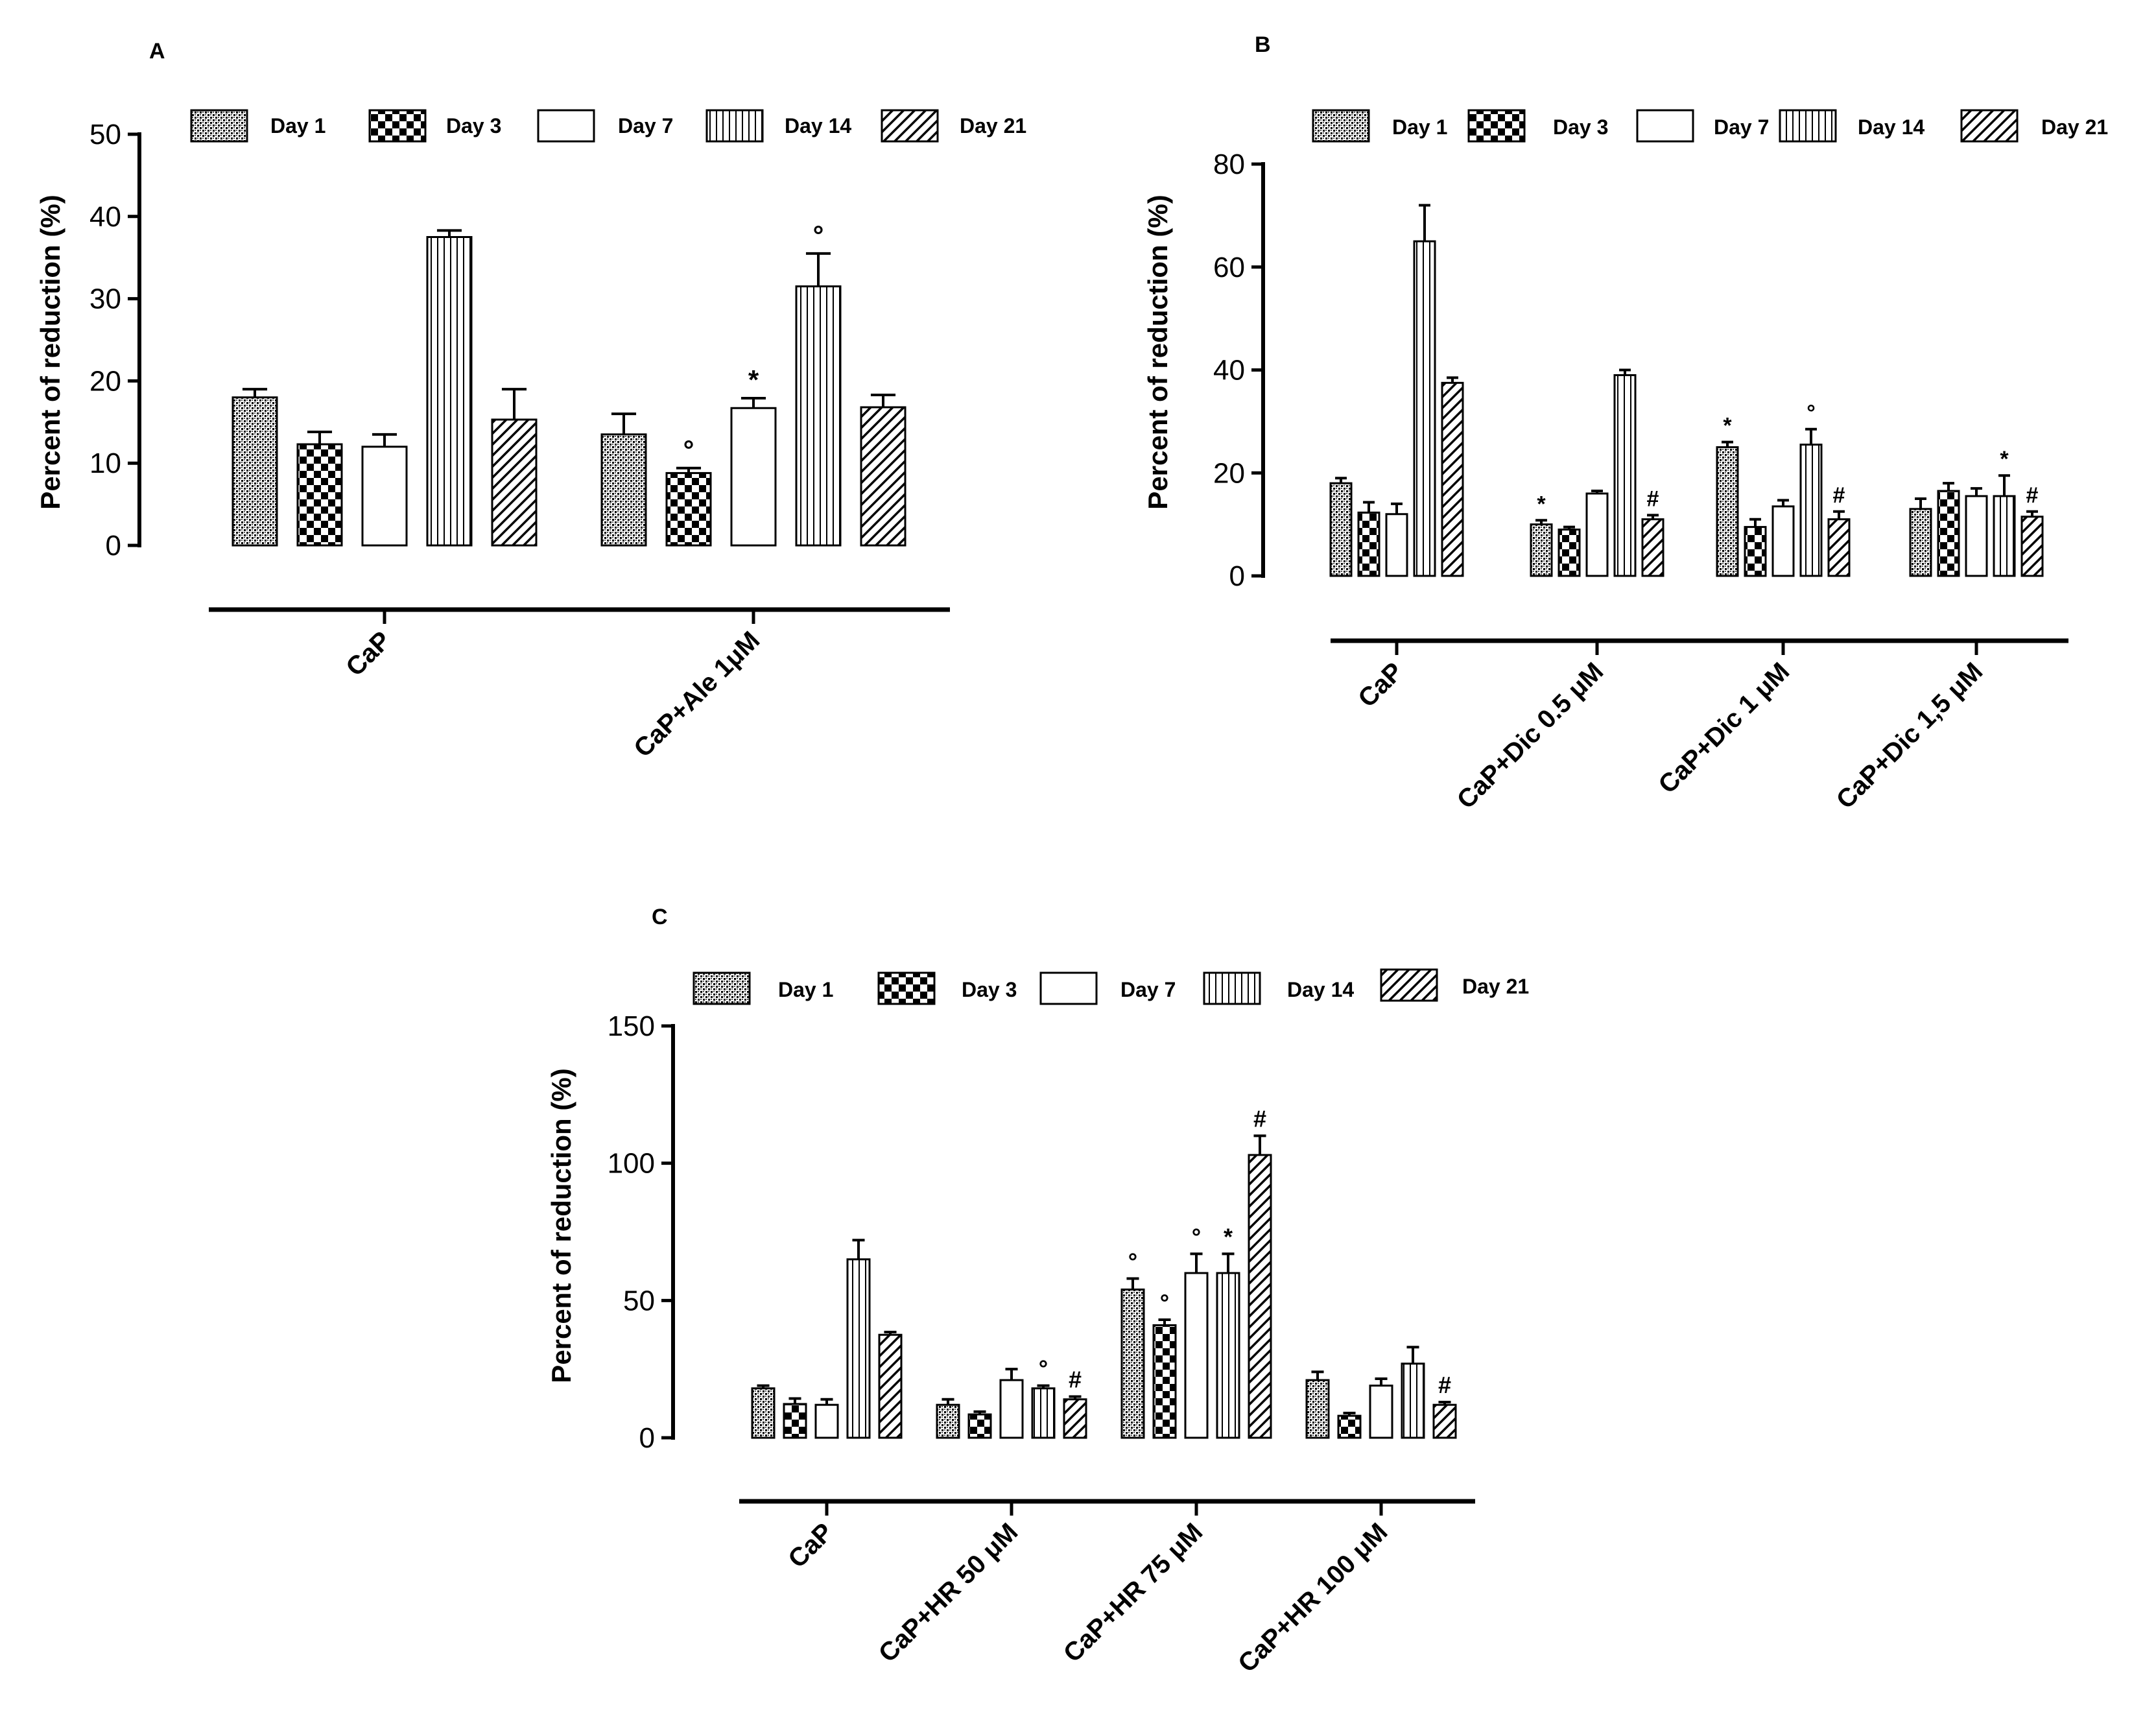  I want to click on panel-c-legend-swatch-day14, so click(1232, 988).